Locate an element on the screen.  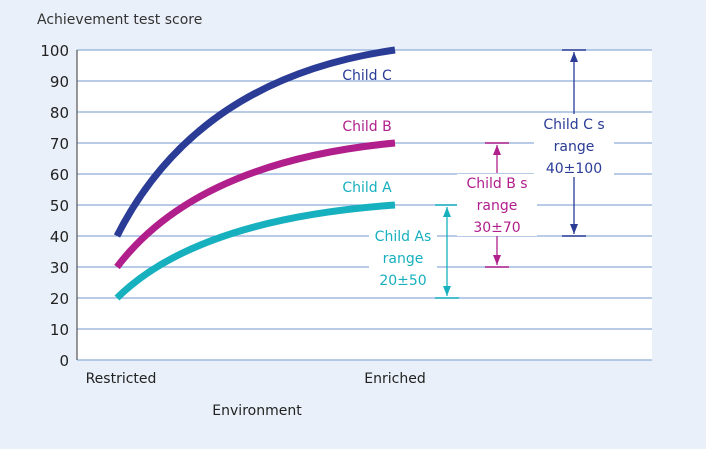
y-tick-label: 70 is located at coordinates (59, 144).